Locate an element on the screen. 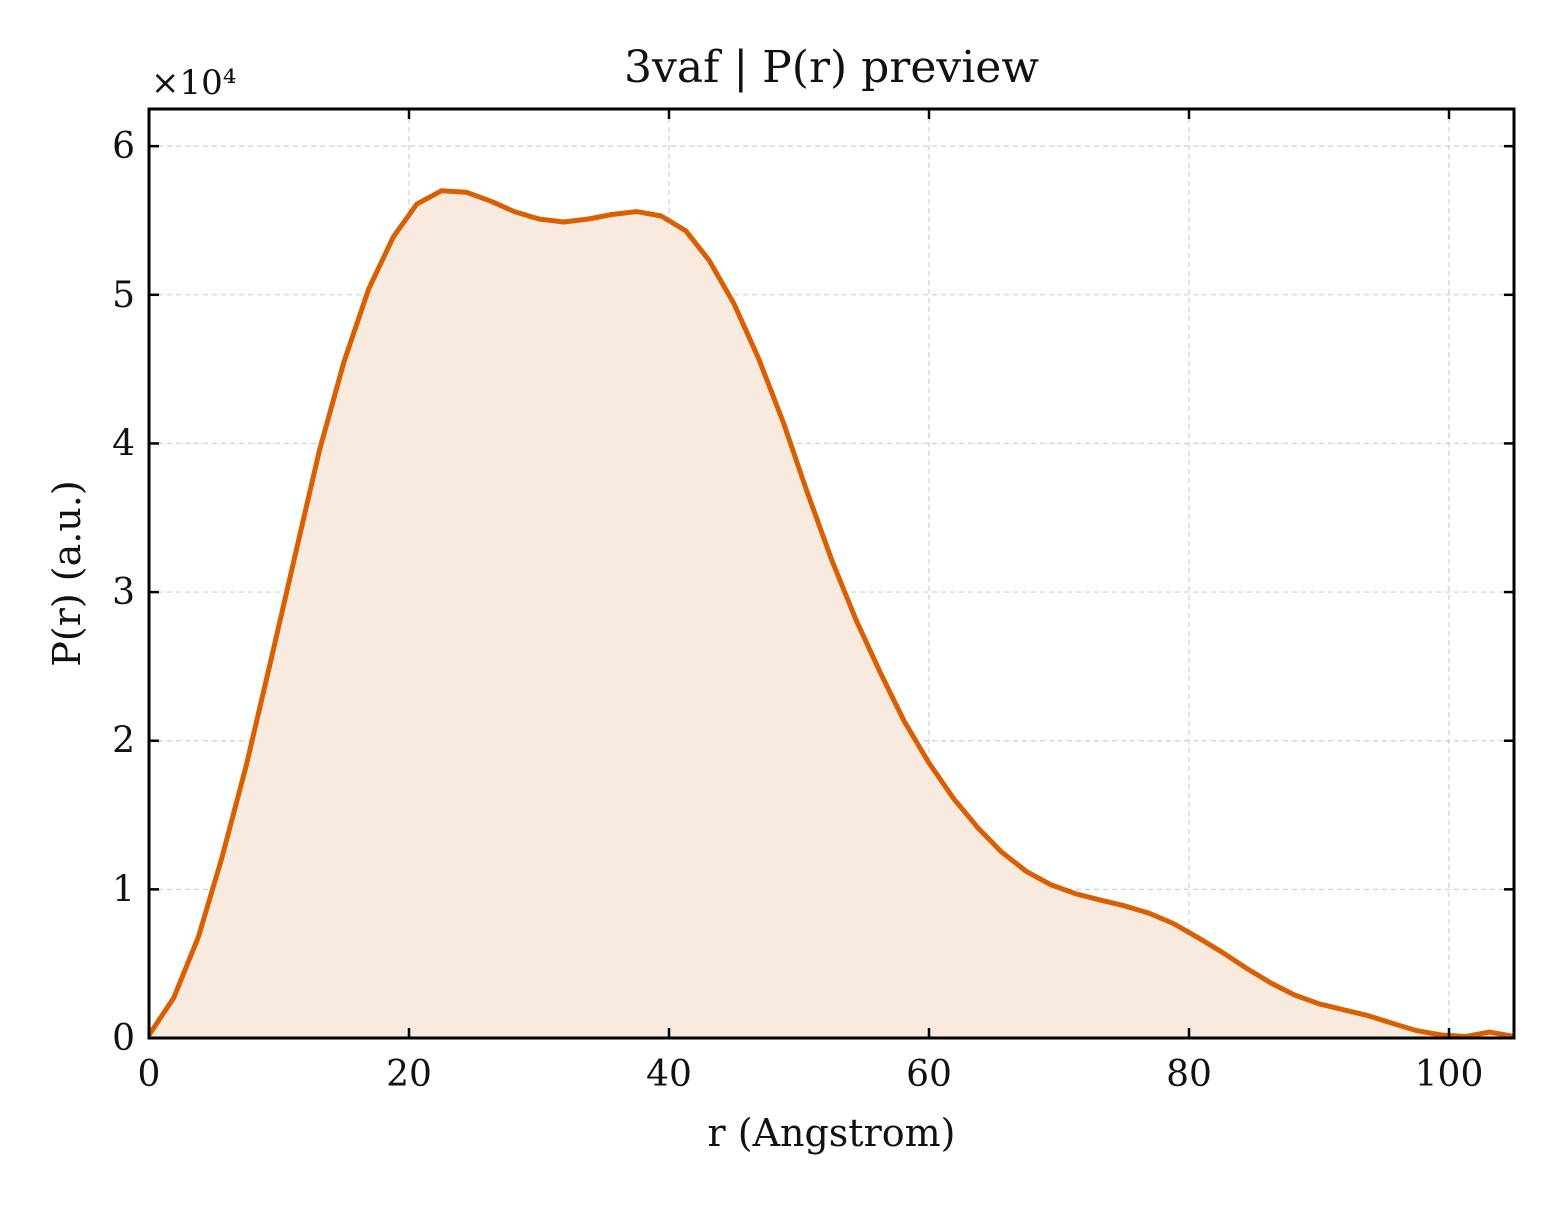 Image resolution: width=1560 pixels, height=1205 pixels. y-tick-label: 1 is located at coordinates (123, 889).